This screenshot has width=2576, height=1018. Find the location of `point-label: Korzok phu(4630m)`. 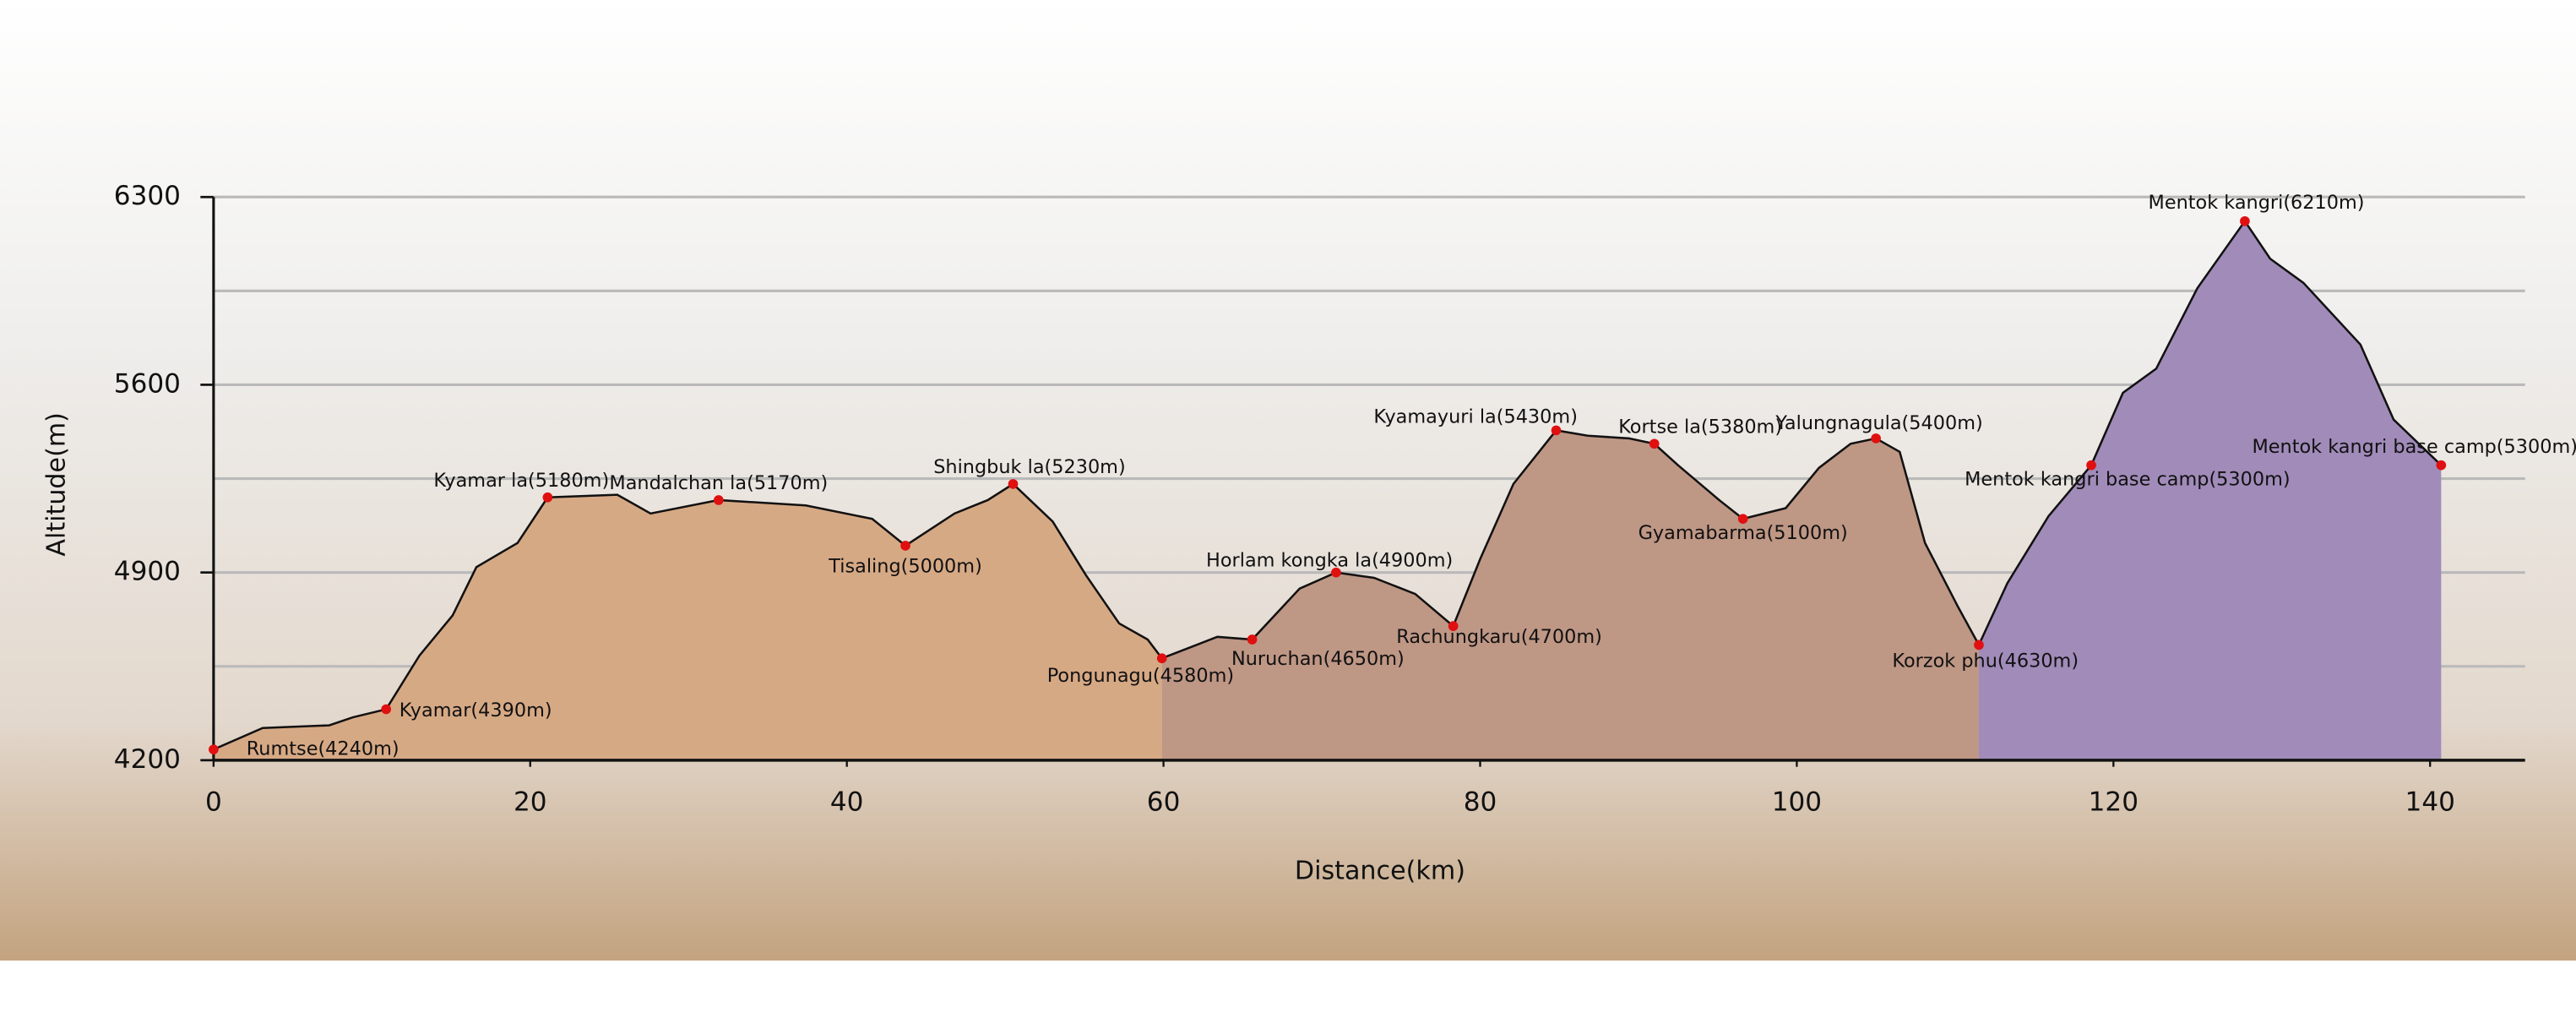

point-label: Korzok phu(4630m) is located at coordinates (1985, 661).